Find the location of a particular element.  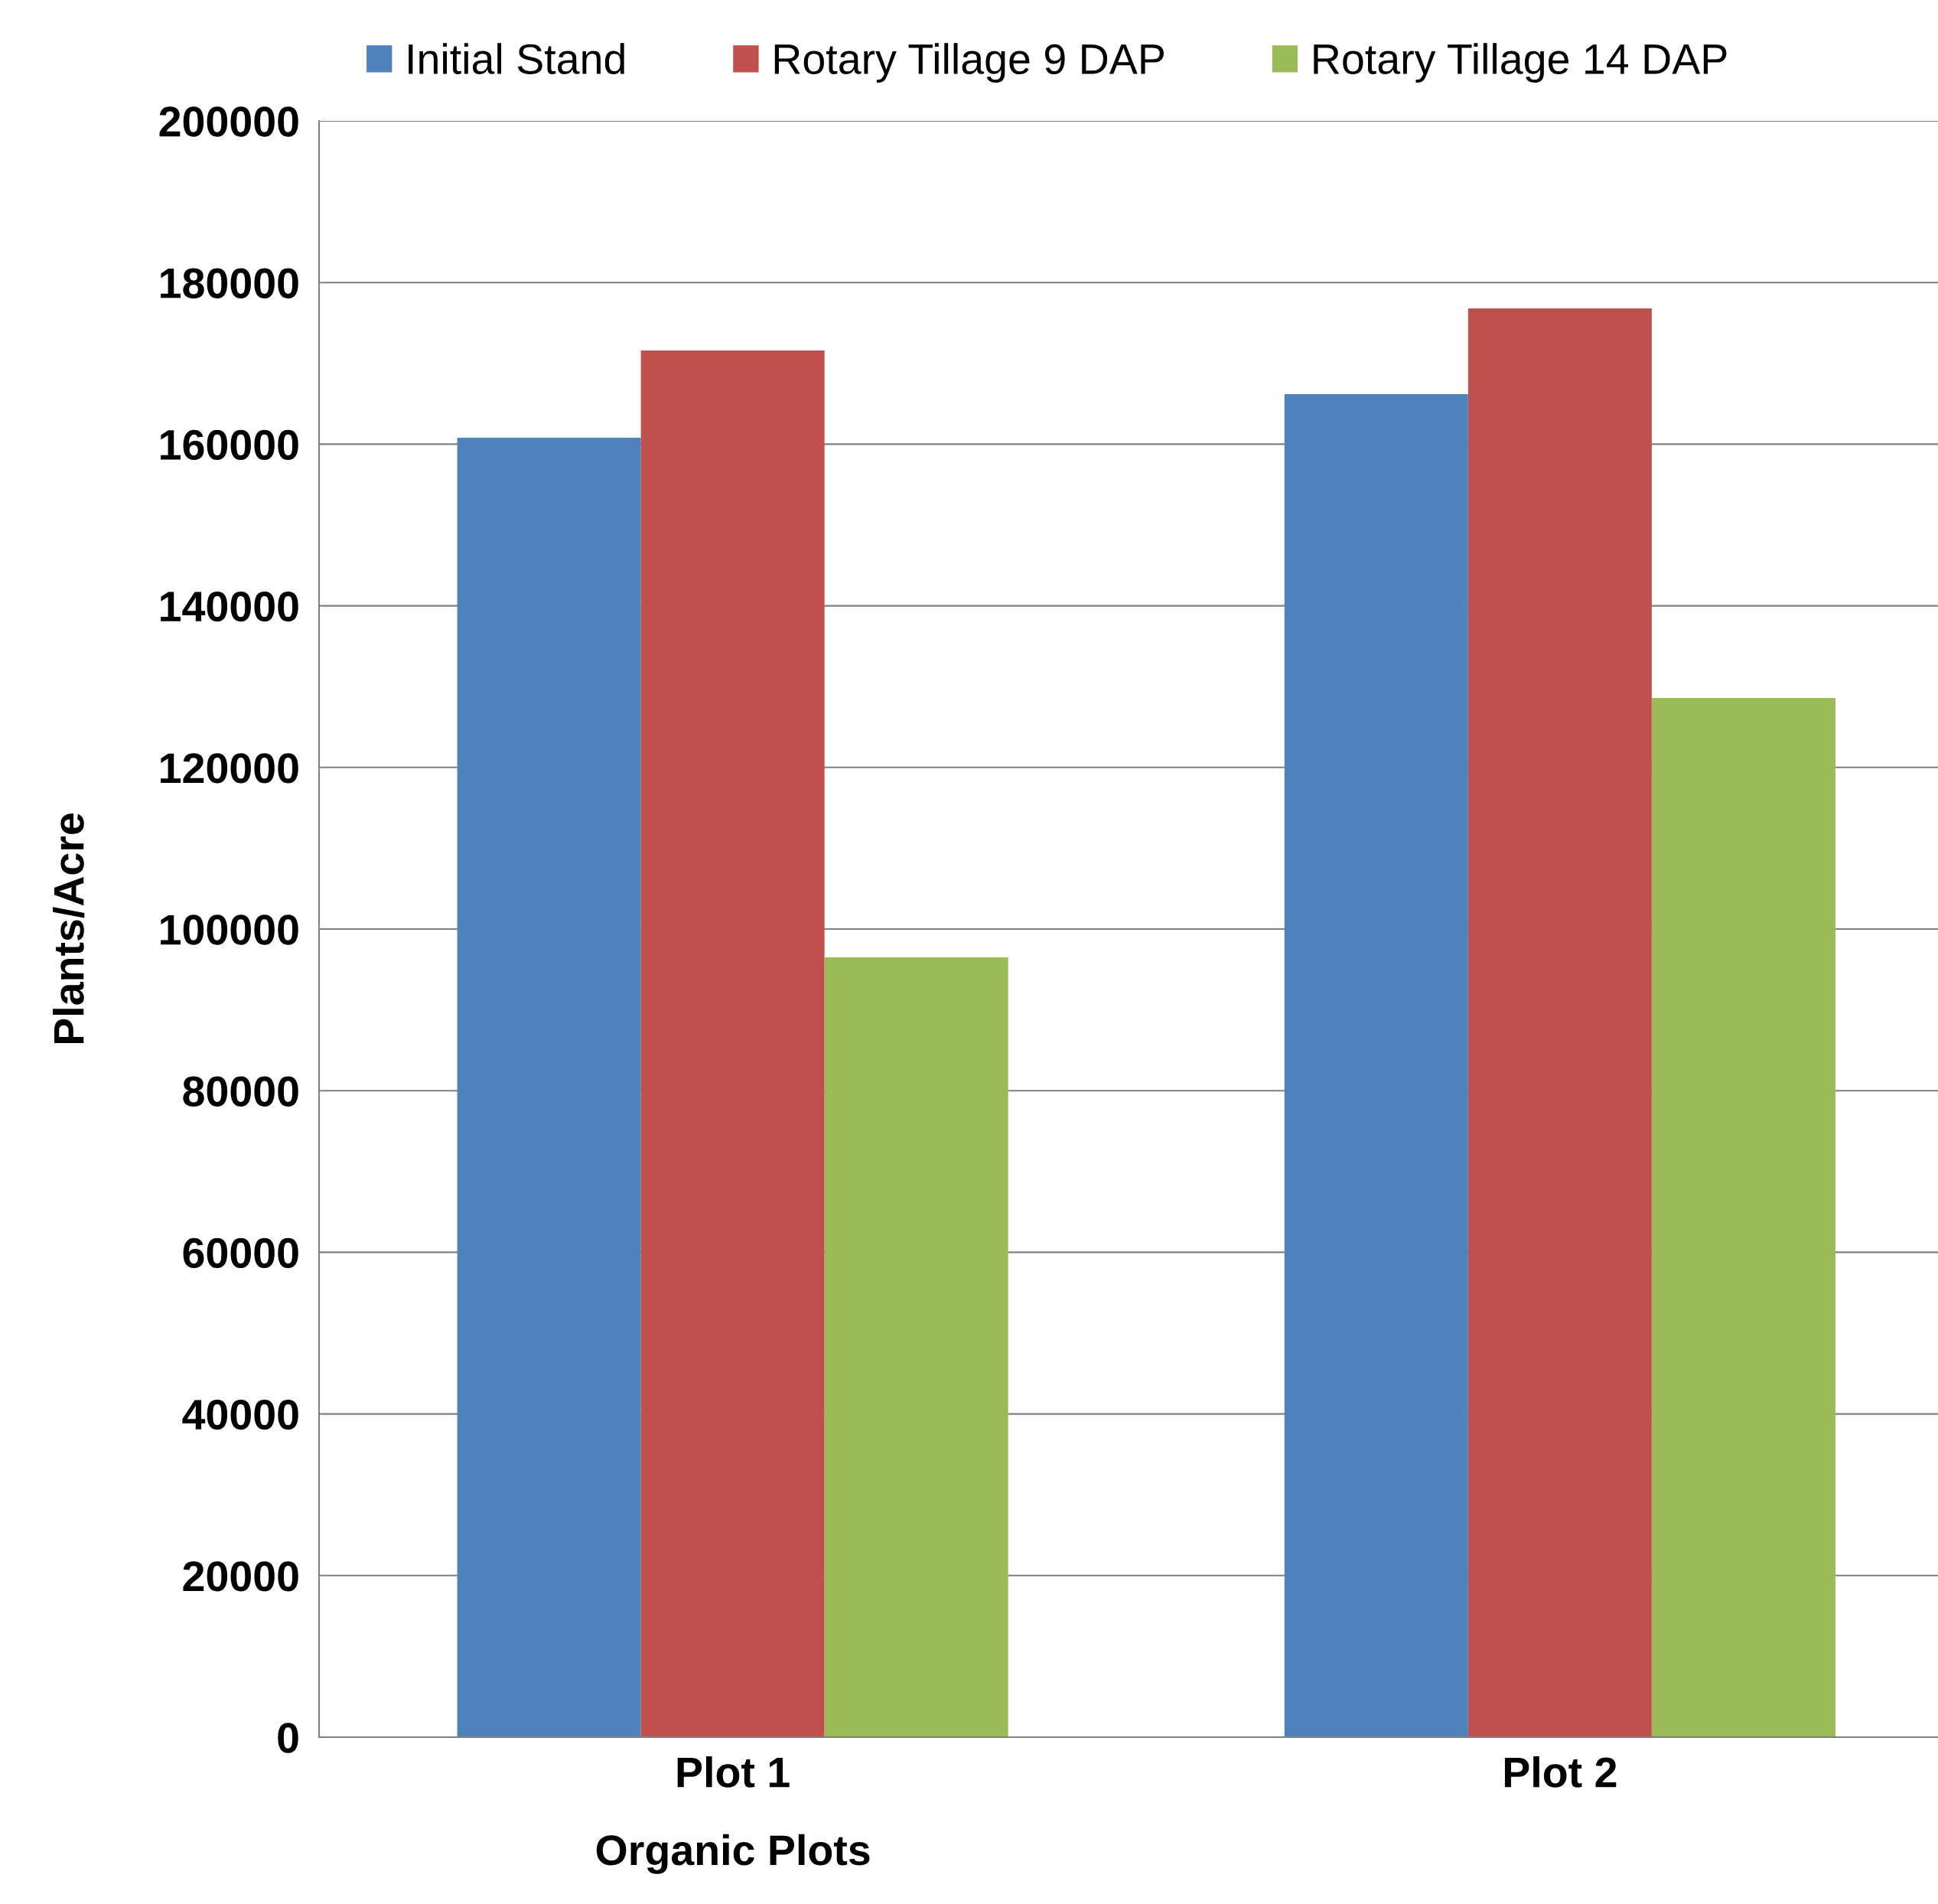

y-tick-label: 0 is located at coordinates (288, 1738).